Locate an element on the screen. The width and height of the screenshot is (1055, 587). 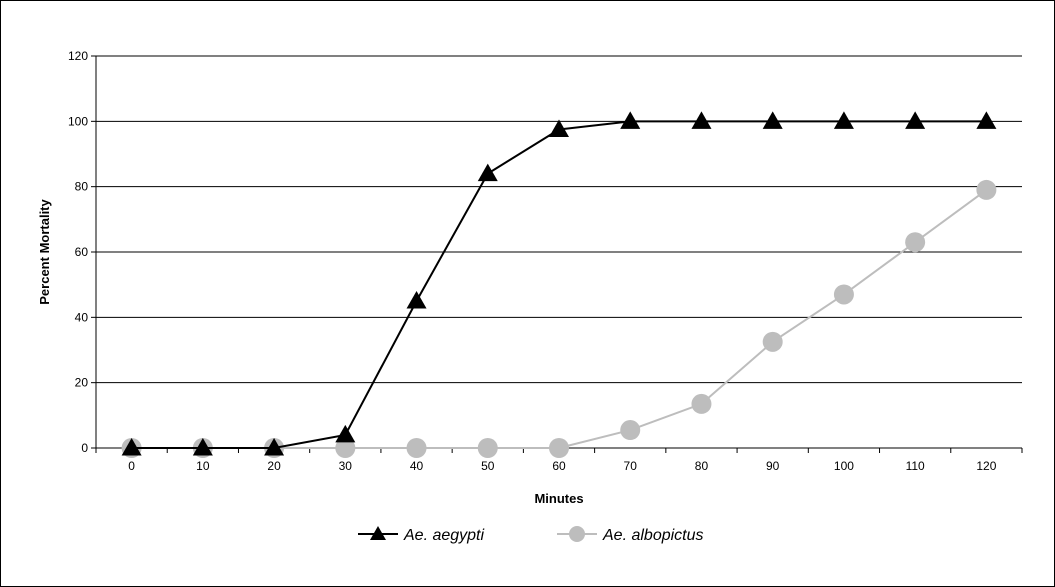
x-tick-label-20: 20 is located at coordinates (274, 466).